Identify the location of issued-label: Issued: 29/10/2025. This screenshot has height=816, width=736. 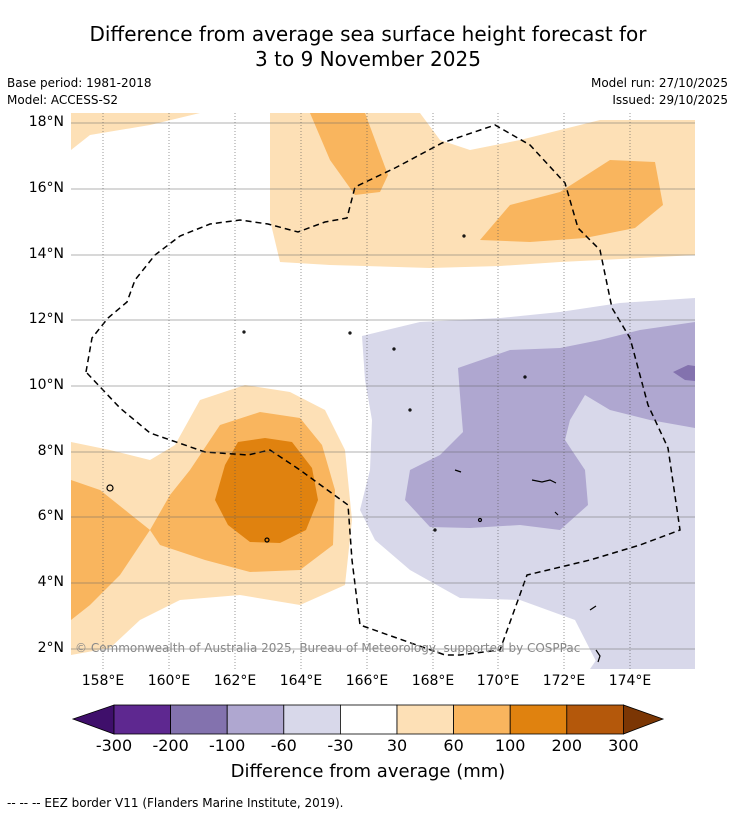
(670, 100).